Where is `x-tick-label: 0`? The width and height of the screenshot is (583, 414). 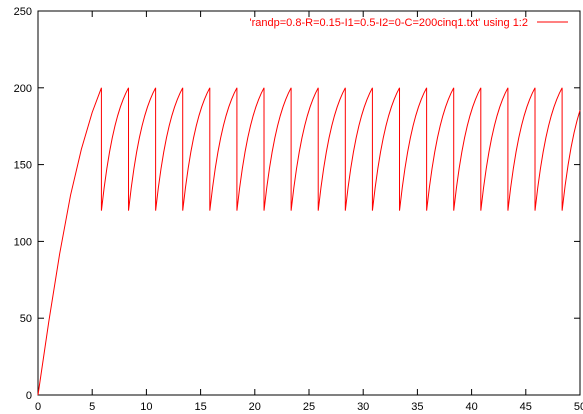
x-tick-label: 0 is located at coordinates (38, 407).